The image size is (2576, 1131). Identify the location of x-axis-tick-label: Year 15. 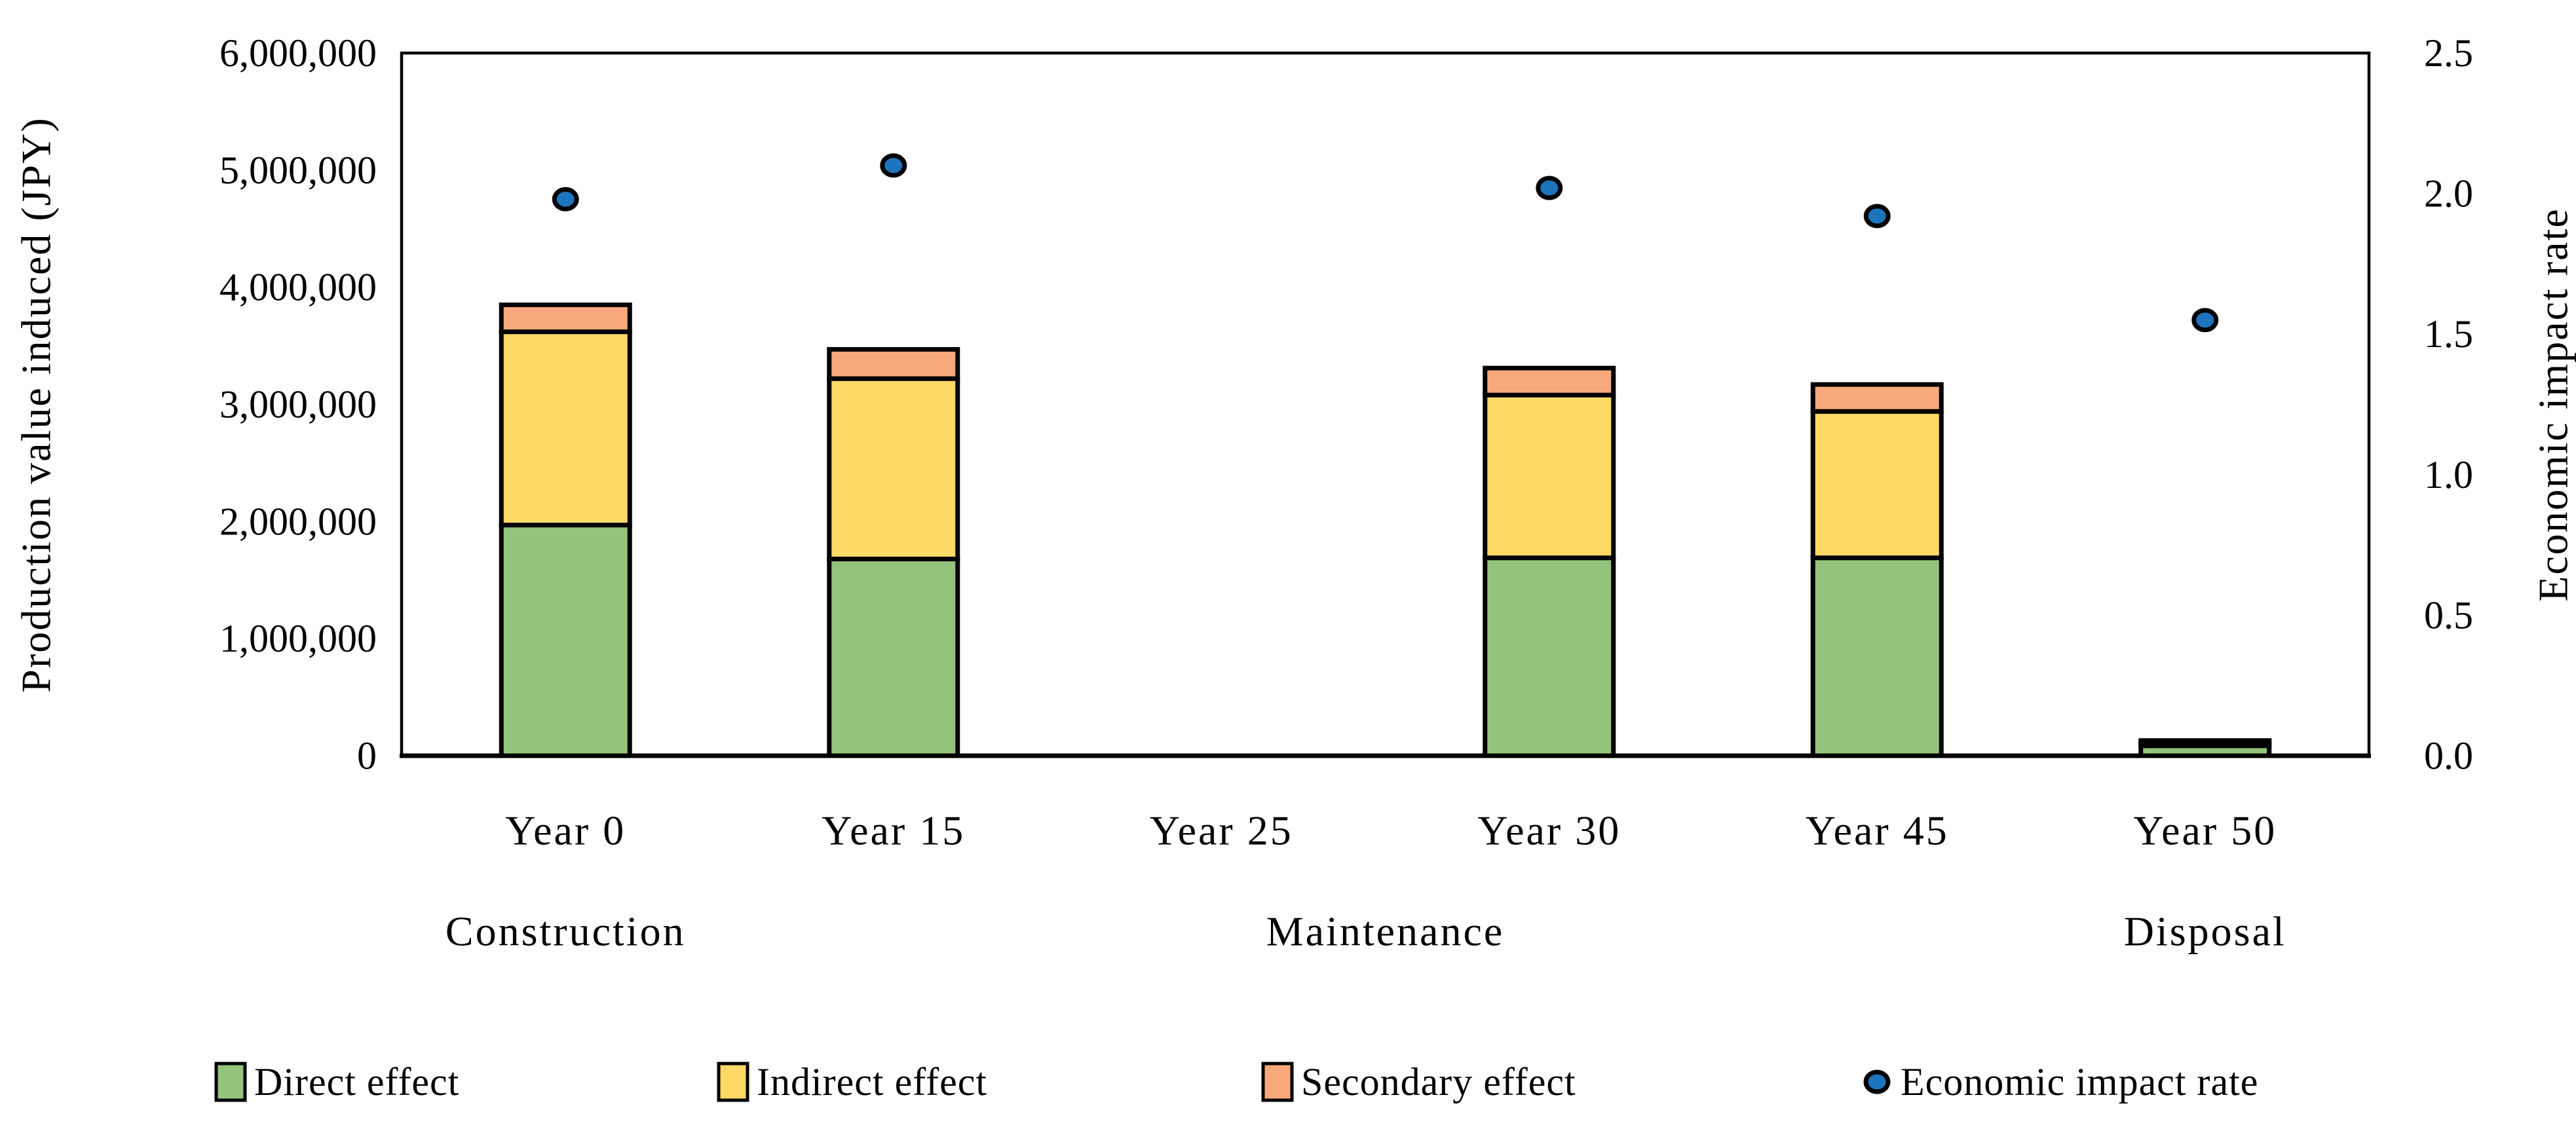
(893, 830).